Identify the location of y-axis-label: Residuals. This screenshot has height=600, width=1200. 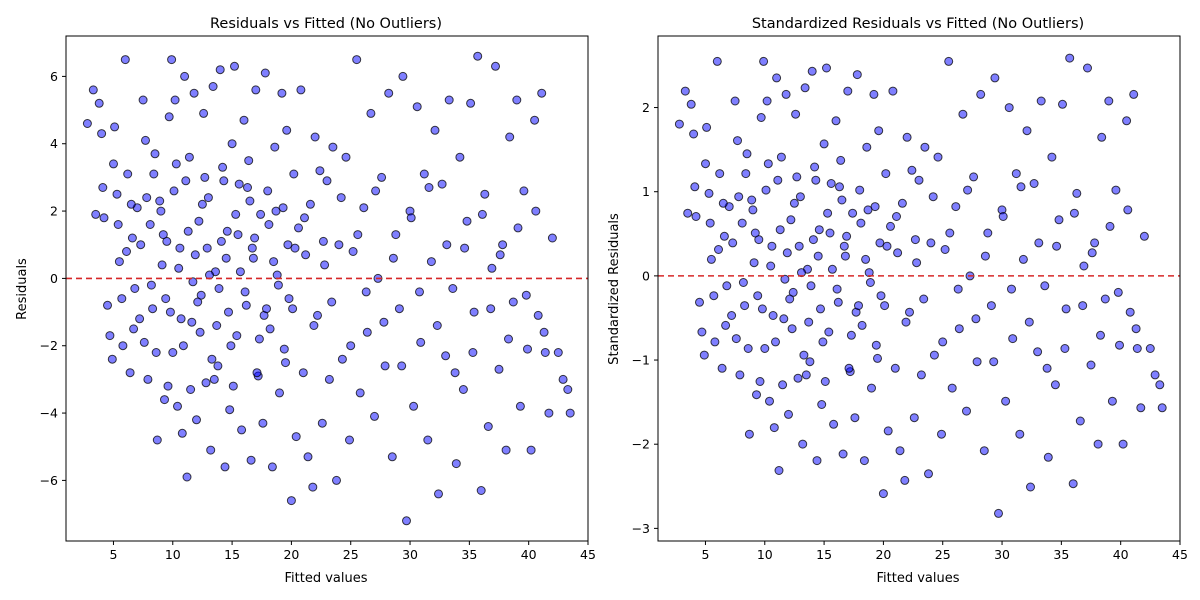
(22, 289).